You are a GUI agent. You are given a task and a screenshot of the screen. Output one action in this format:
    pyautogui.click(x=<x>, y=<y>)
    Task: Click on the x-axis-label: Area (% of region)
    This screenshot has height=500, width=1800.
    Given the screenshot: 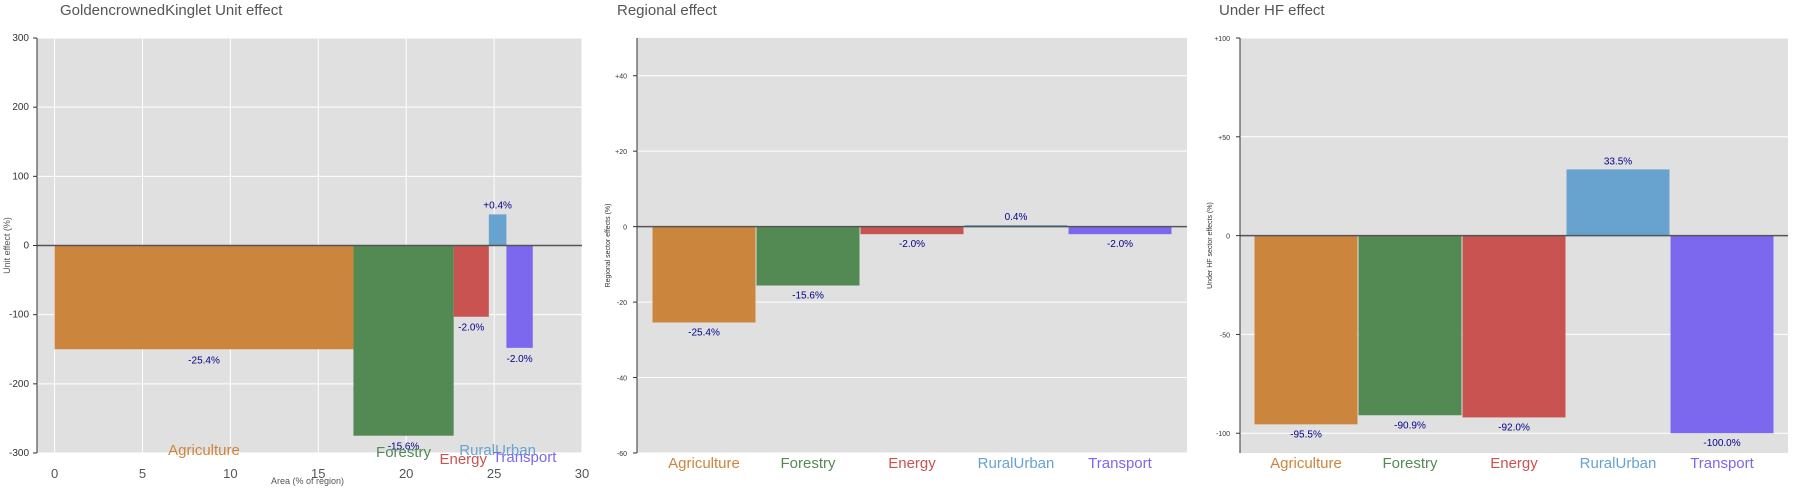 What is the action you would take?
    pyautogui.click(x=307, y=481)
    